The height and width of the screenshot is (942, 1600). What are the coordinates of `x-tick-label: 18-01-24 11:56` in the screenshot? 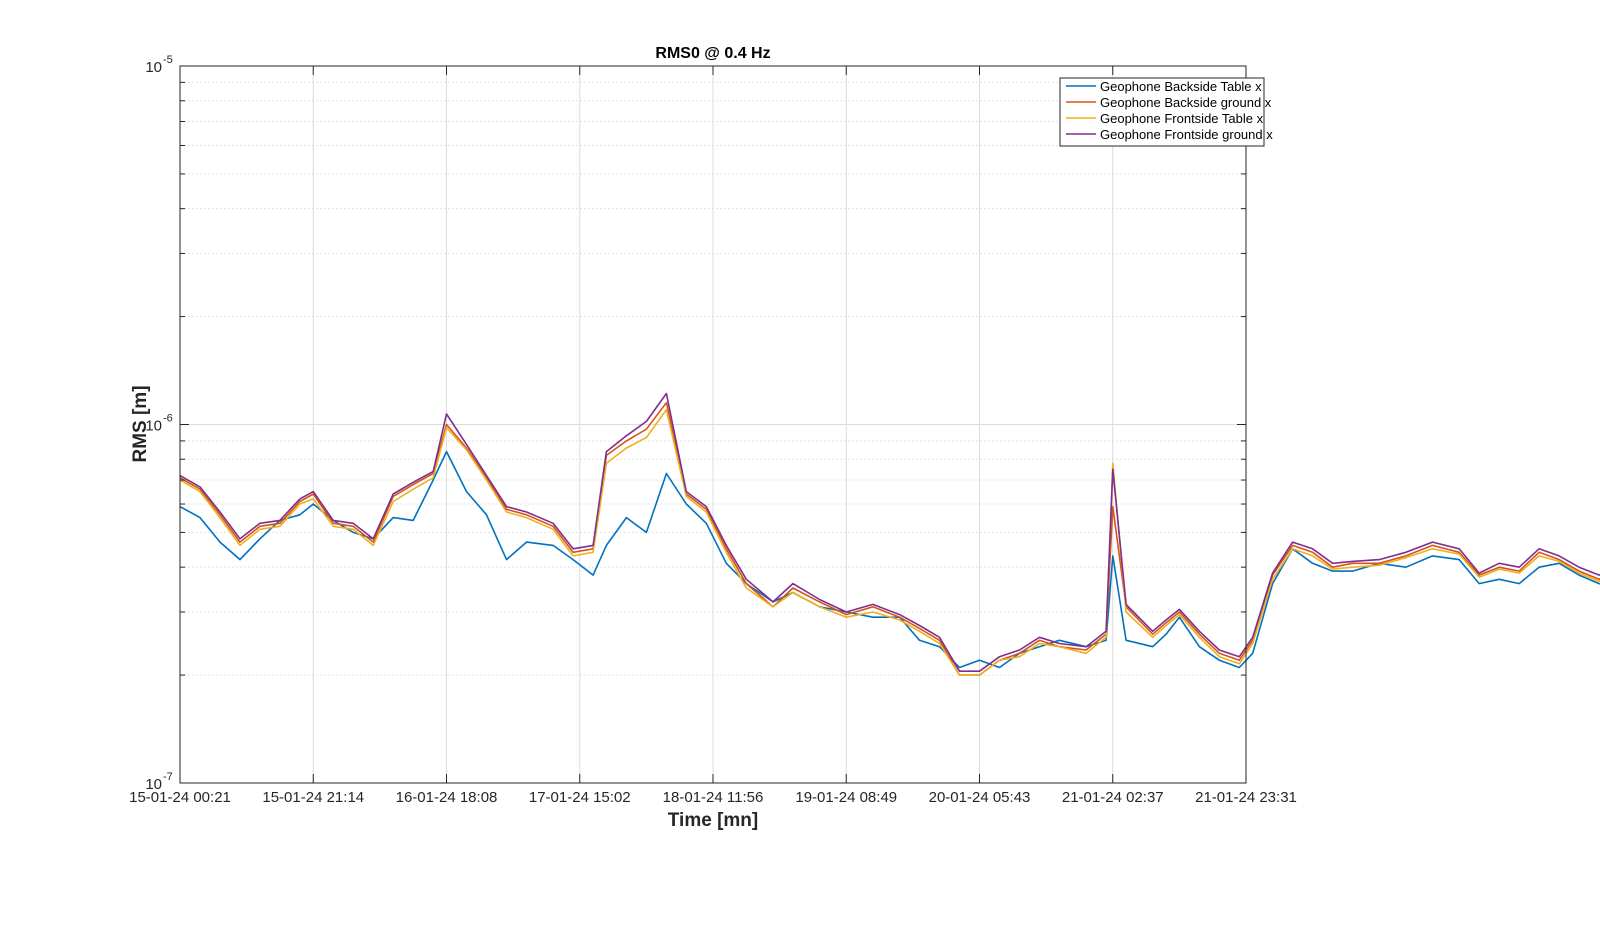 It's located at (713, 797).